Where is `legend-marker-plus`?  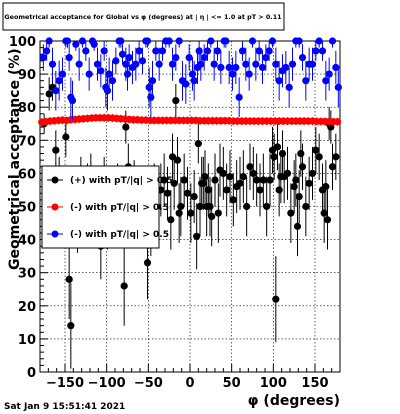
legend-marker-plus is located at coordinates (55, 180).